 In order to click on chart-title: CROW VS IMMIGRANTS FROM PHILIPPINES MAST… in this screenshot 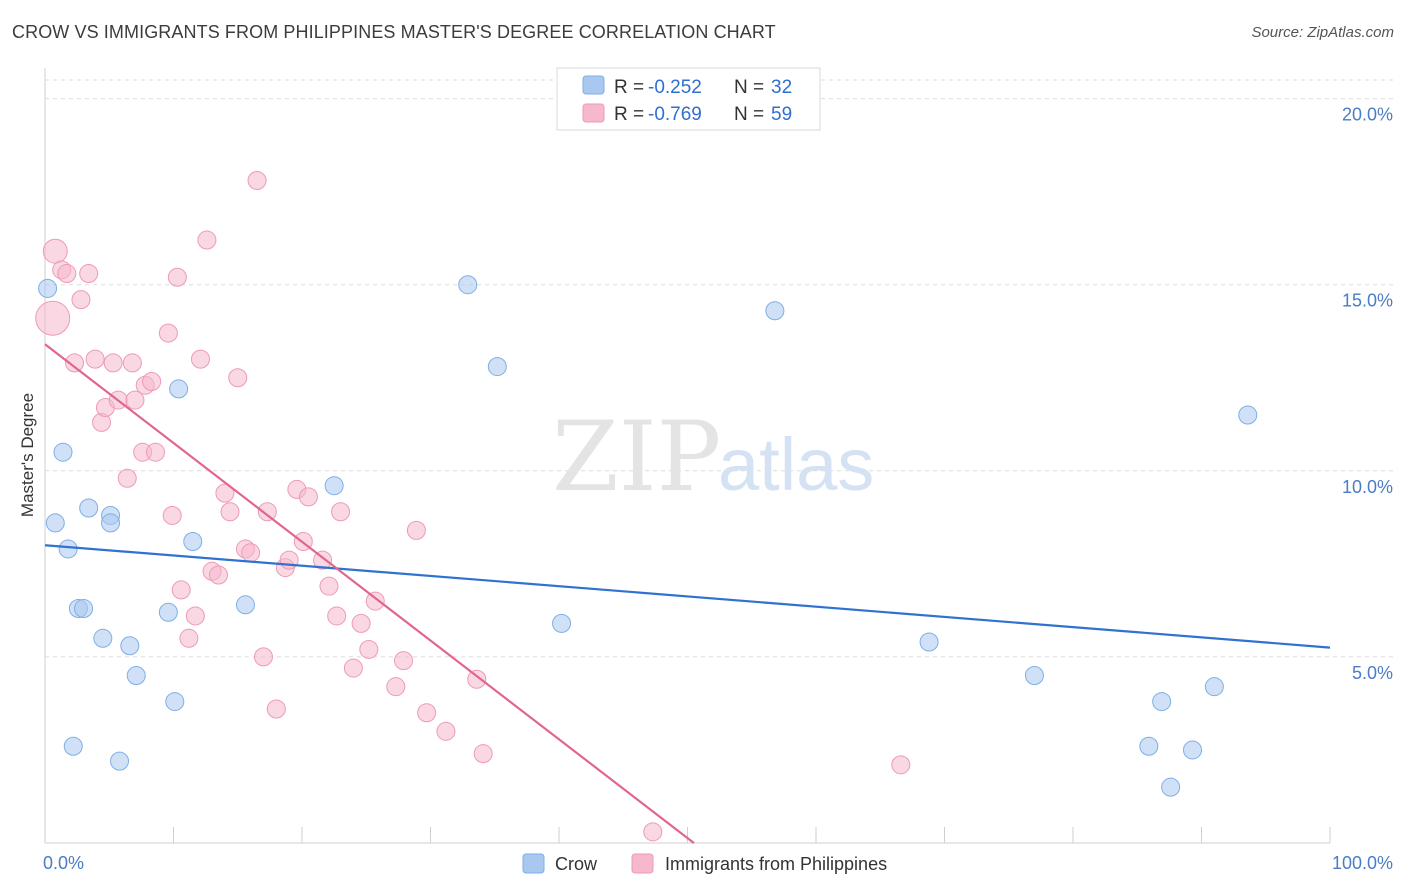, I will do `click(394, 32)`.